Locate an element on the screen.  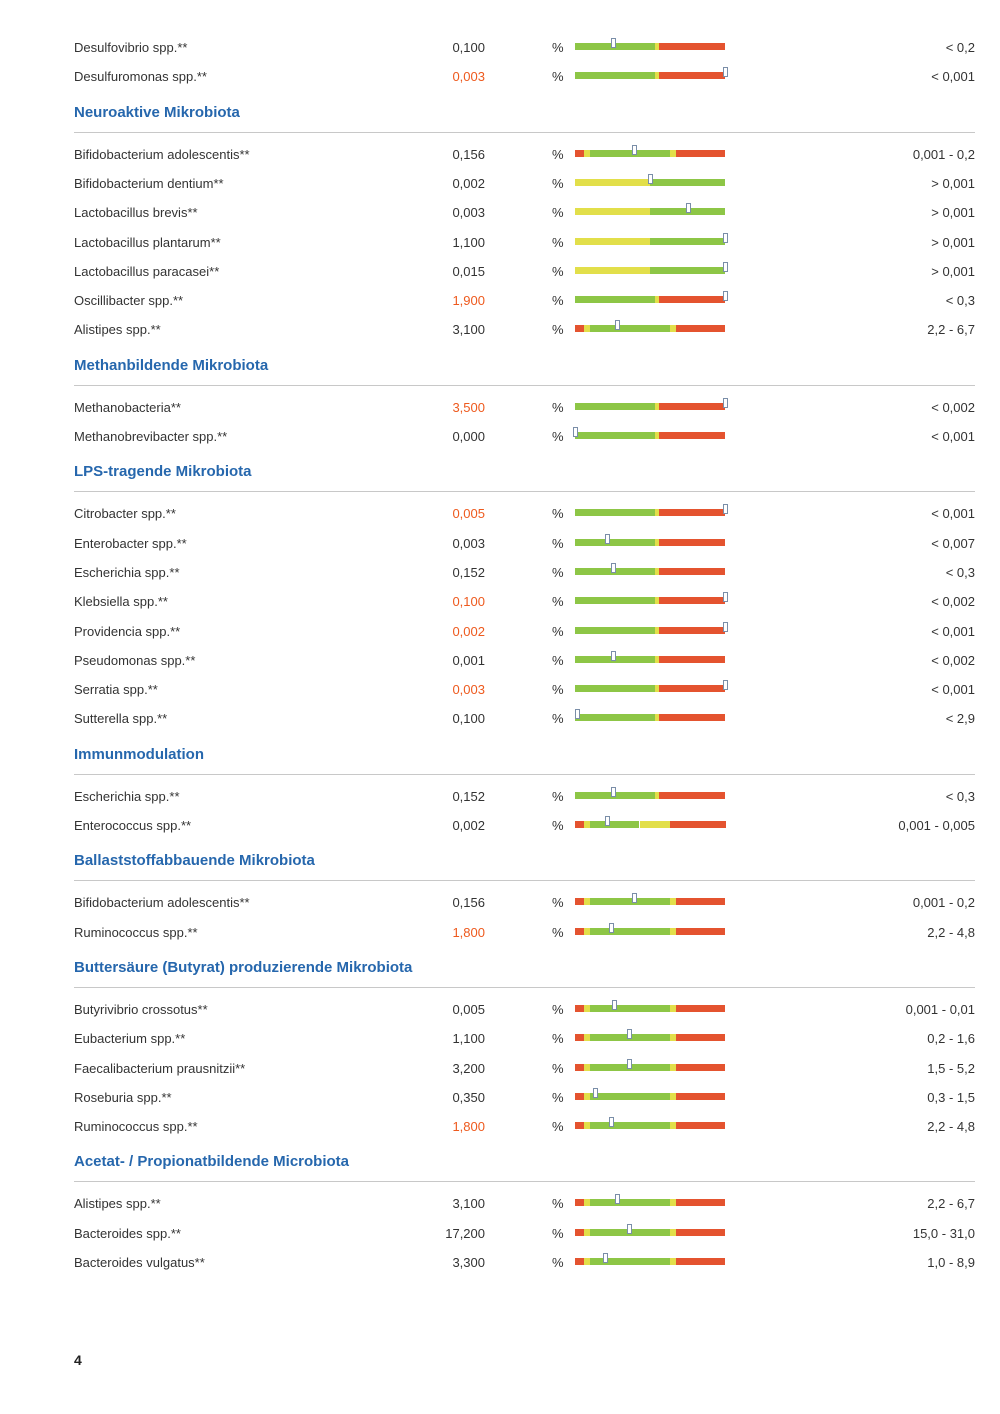
measured-value: 1,800 is located at coordinates (468, 1127).